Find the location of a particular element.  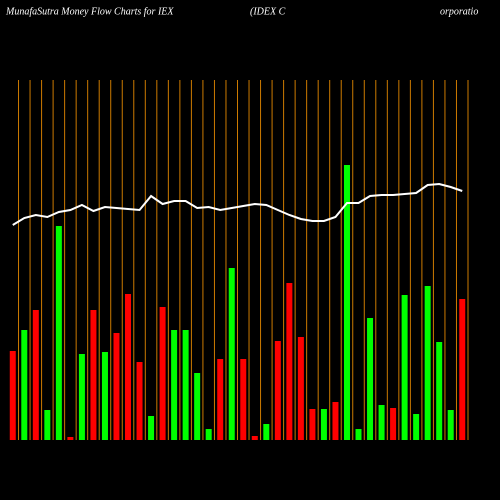

chart-subtitle: (IDEX C is located at coordinates (268, 11).